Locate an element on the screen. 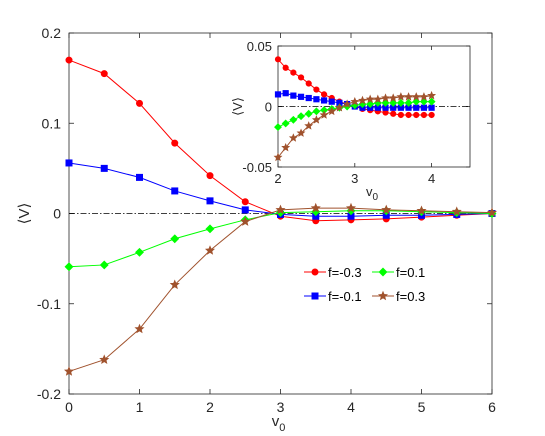  y-tick-label: -0.1 is located at coordinates (49, 304).